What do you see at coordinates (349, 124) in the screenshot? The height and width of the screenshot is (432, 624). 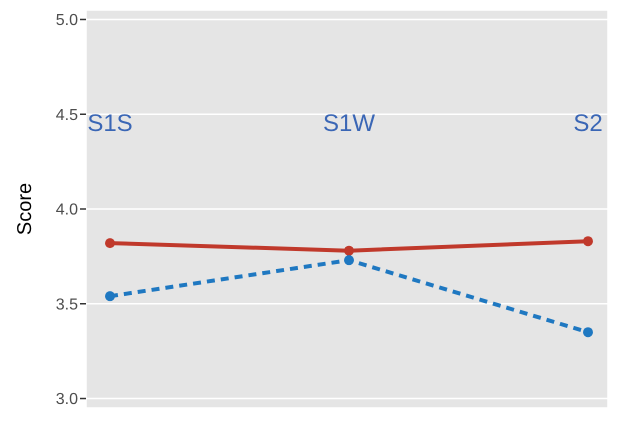 I see `annotation: S1W` at bounding box center [349, 124].